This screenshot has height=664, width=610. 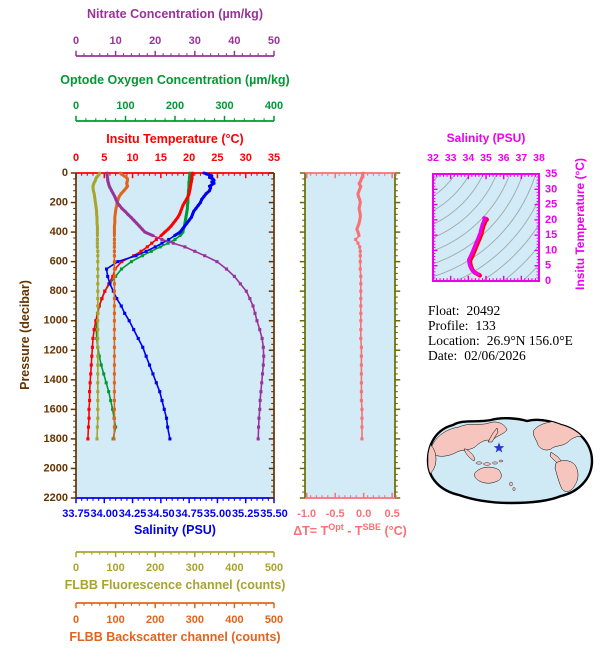 I want to click on tick-label: 30, so click(x=246, y=158).